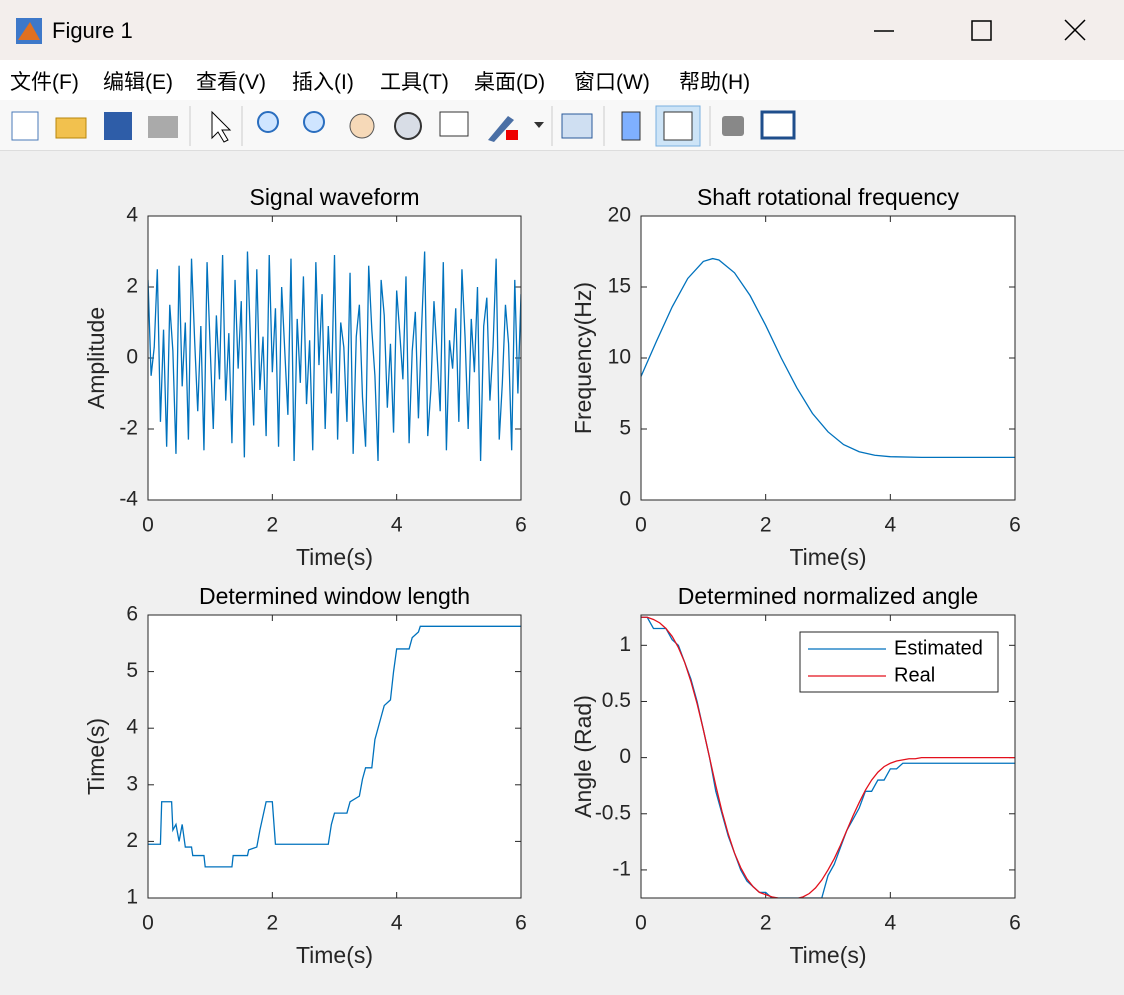 This screenshot has height=995, width=1124. Describe the element at coordinates (44, 82) in the screenshot. I see `menu-item: 文件(F)` at that location.